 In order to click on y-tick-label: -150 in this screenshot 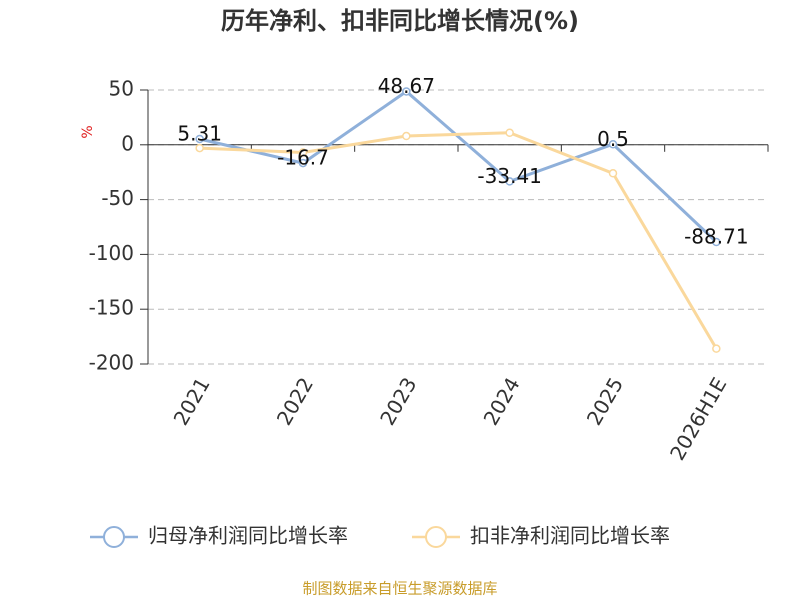, I will do `click(111, 308)`.